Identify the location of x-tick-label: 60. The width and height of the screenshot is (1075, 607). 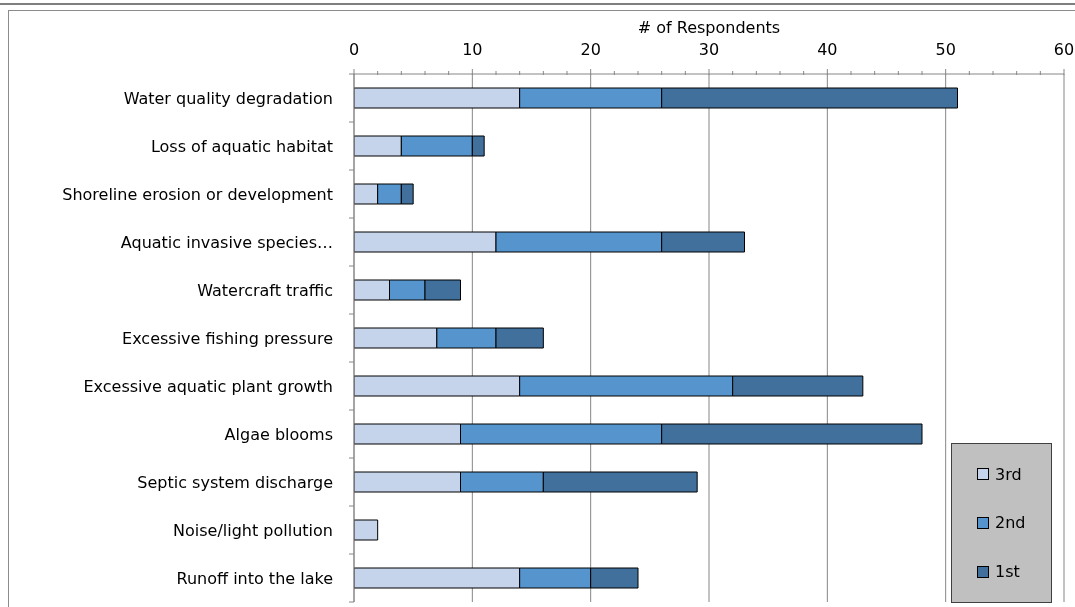
(1064, 49).